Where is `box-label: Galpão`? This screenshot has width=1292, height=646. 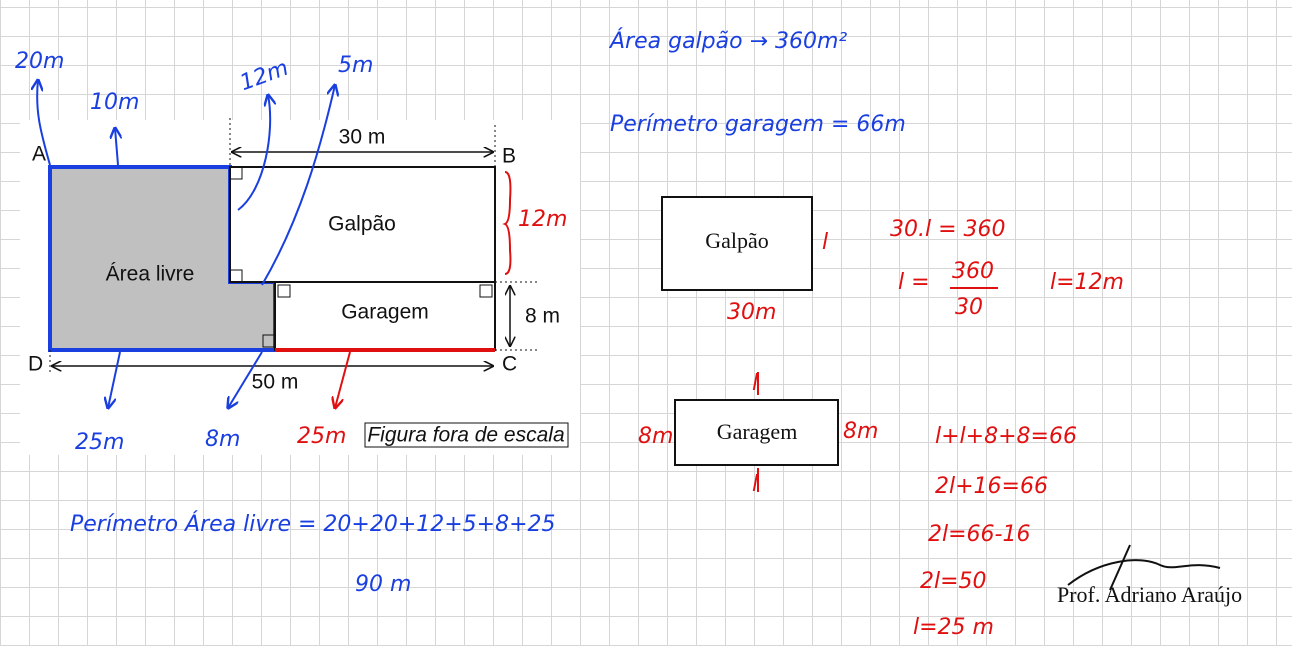
box-label: Galpão is located at coordinates (737, 240).